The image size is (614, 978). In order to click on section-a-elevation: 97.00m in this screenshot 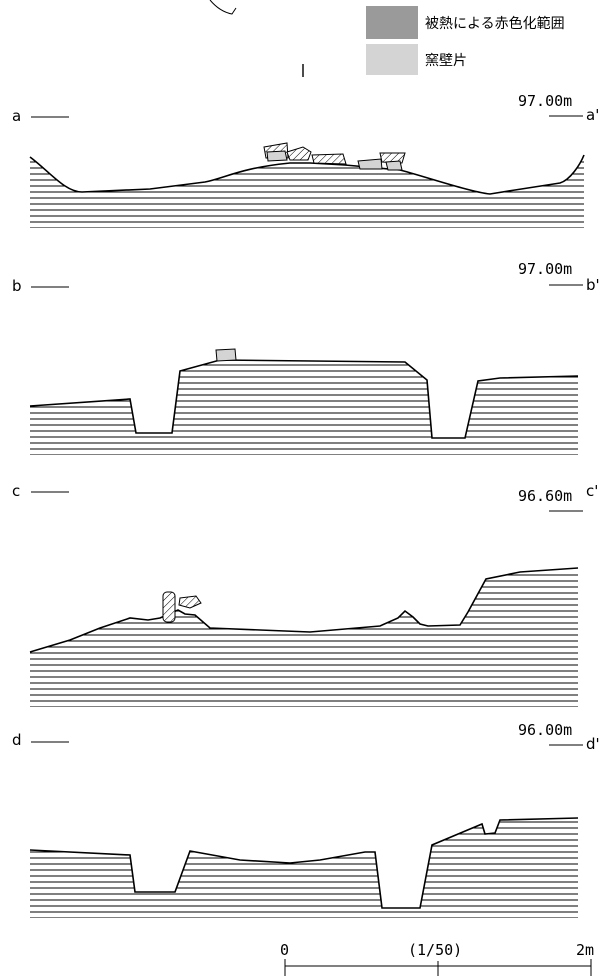, I will do `click(545, 101)`.